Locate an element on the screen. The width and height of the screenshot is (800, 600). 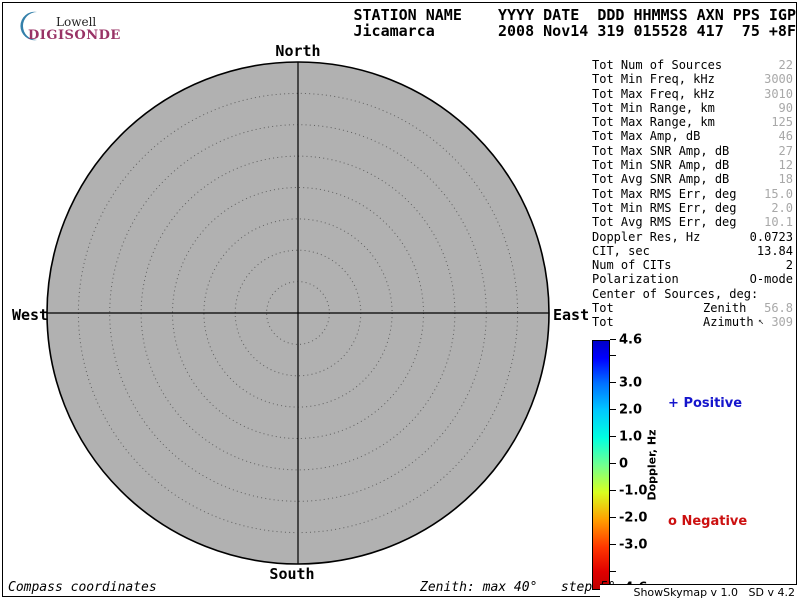
stats-value: 90 is located at coordinates (785, 107).